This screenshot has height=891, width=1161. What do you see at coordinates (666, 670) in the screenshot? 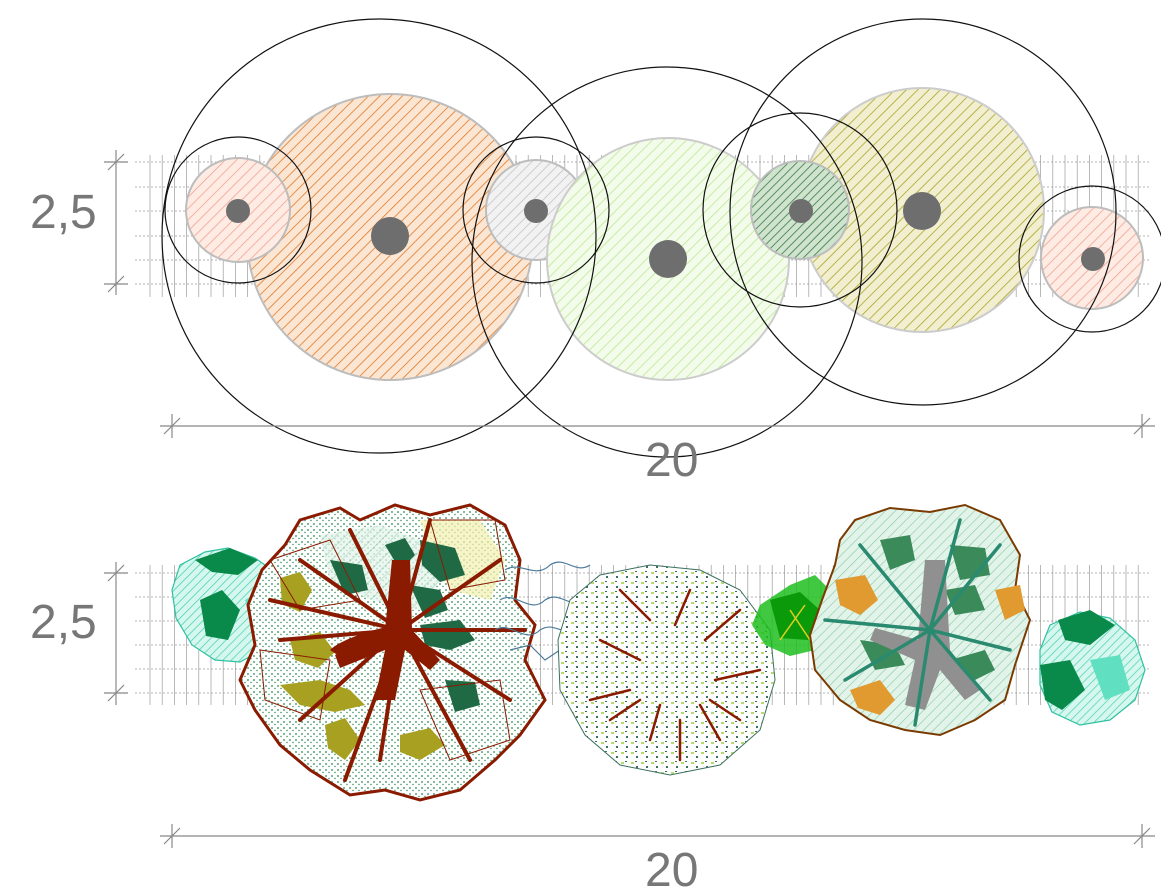
I see `tree-speckled` at bounding box center [666, 670].